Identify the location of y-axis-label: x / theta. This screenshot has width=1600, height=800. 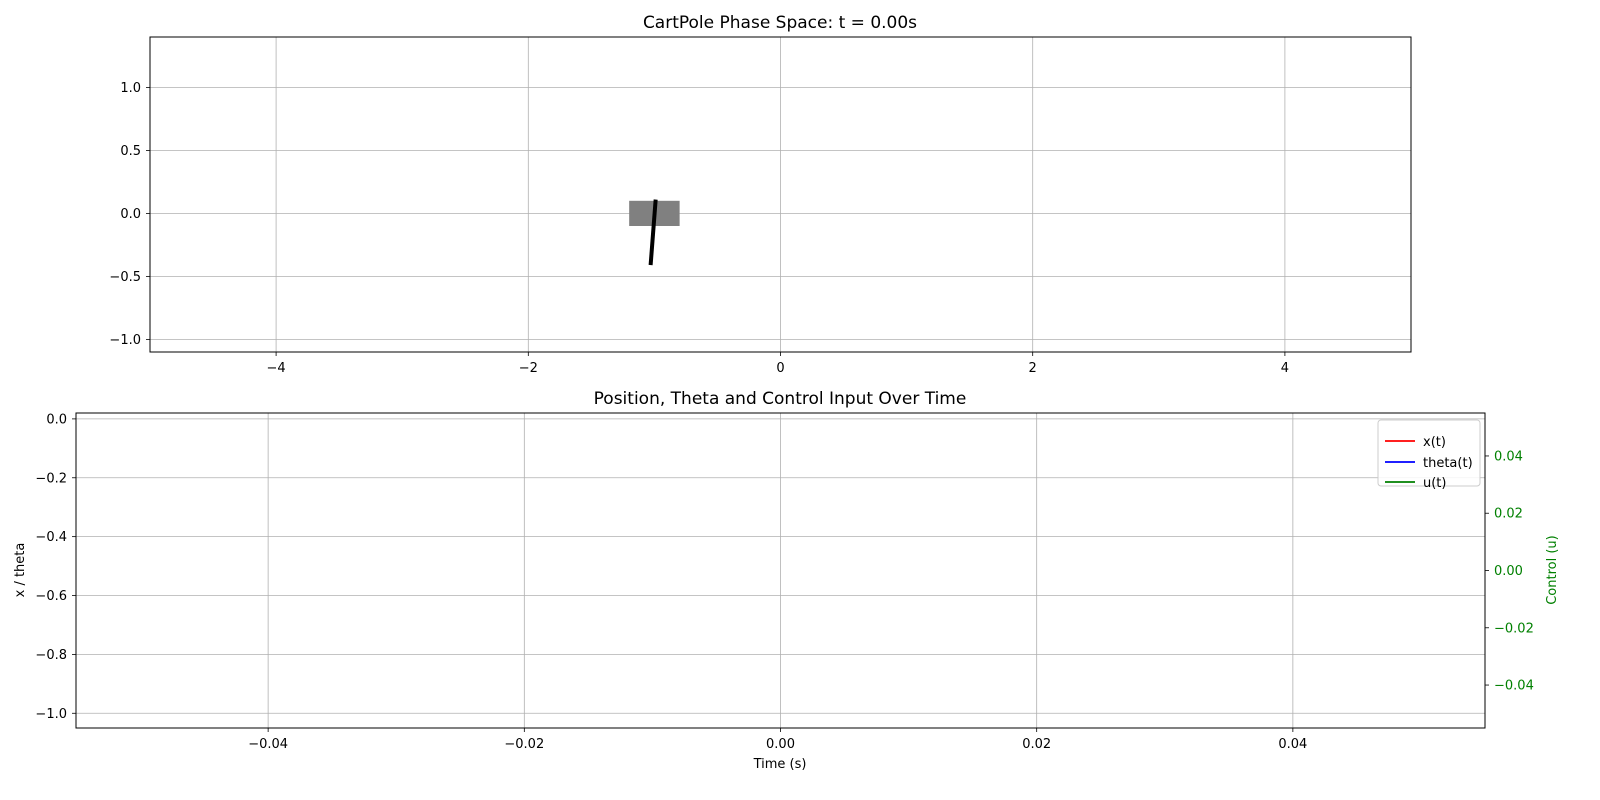
(20, 570).